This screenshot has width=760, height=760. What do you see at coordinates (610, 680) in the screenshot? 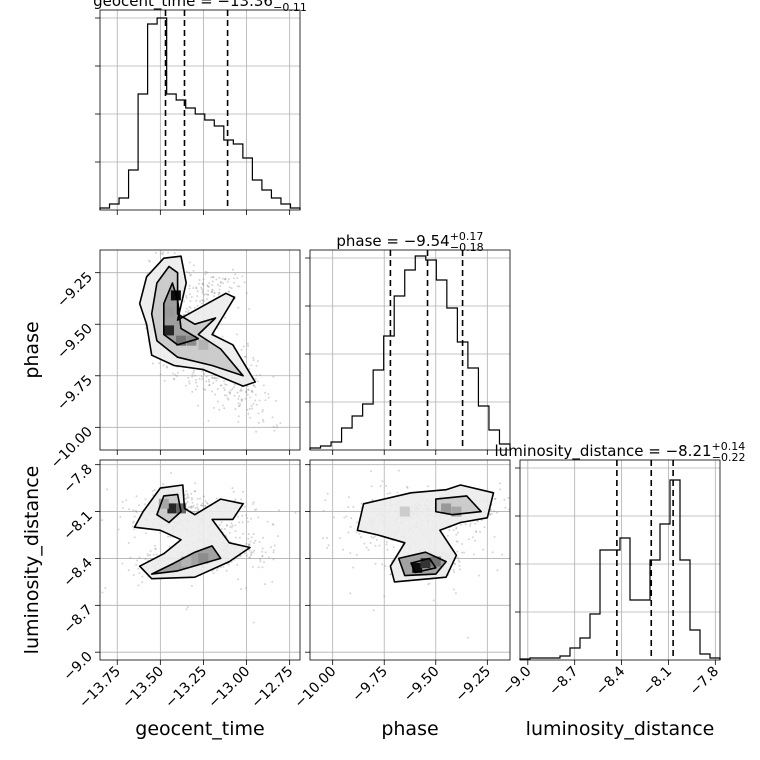
I see `x-tick-label: −8.4` at bounding box center [610, 680].